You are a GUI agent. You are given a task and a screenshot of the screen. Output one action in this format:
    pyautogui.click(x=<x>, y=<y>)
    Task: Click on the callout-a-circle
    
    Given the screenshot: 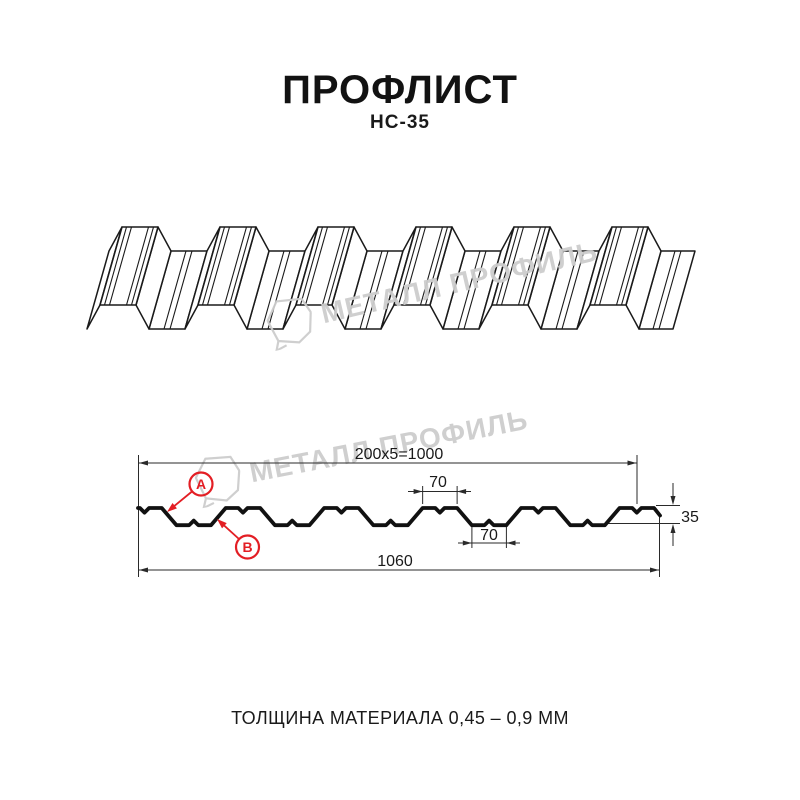 What is the action you would take?
    pyautogui.click(x=201, y=484)
    